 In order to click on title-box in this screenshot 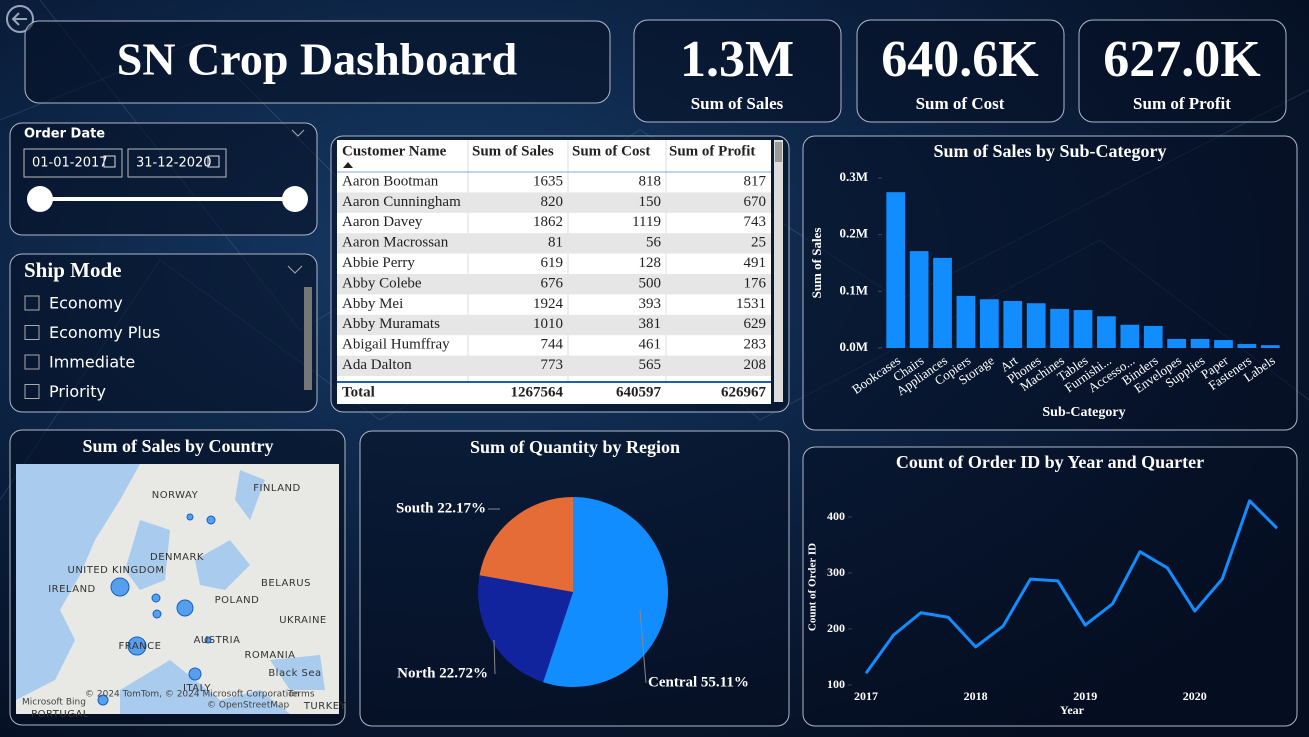, I will do `click(317, 62)`.